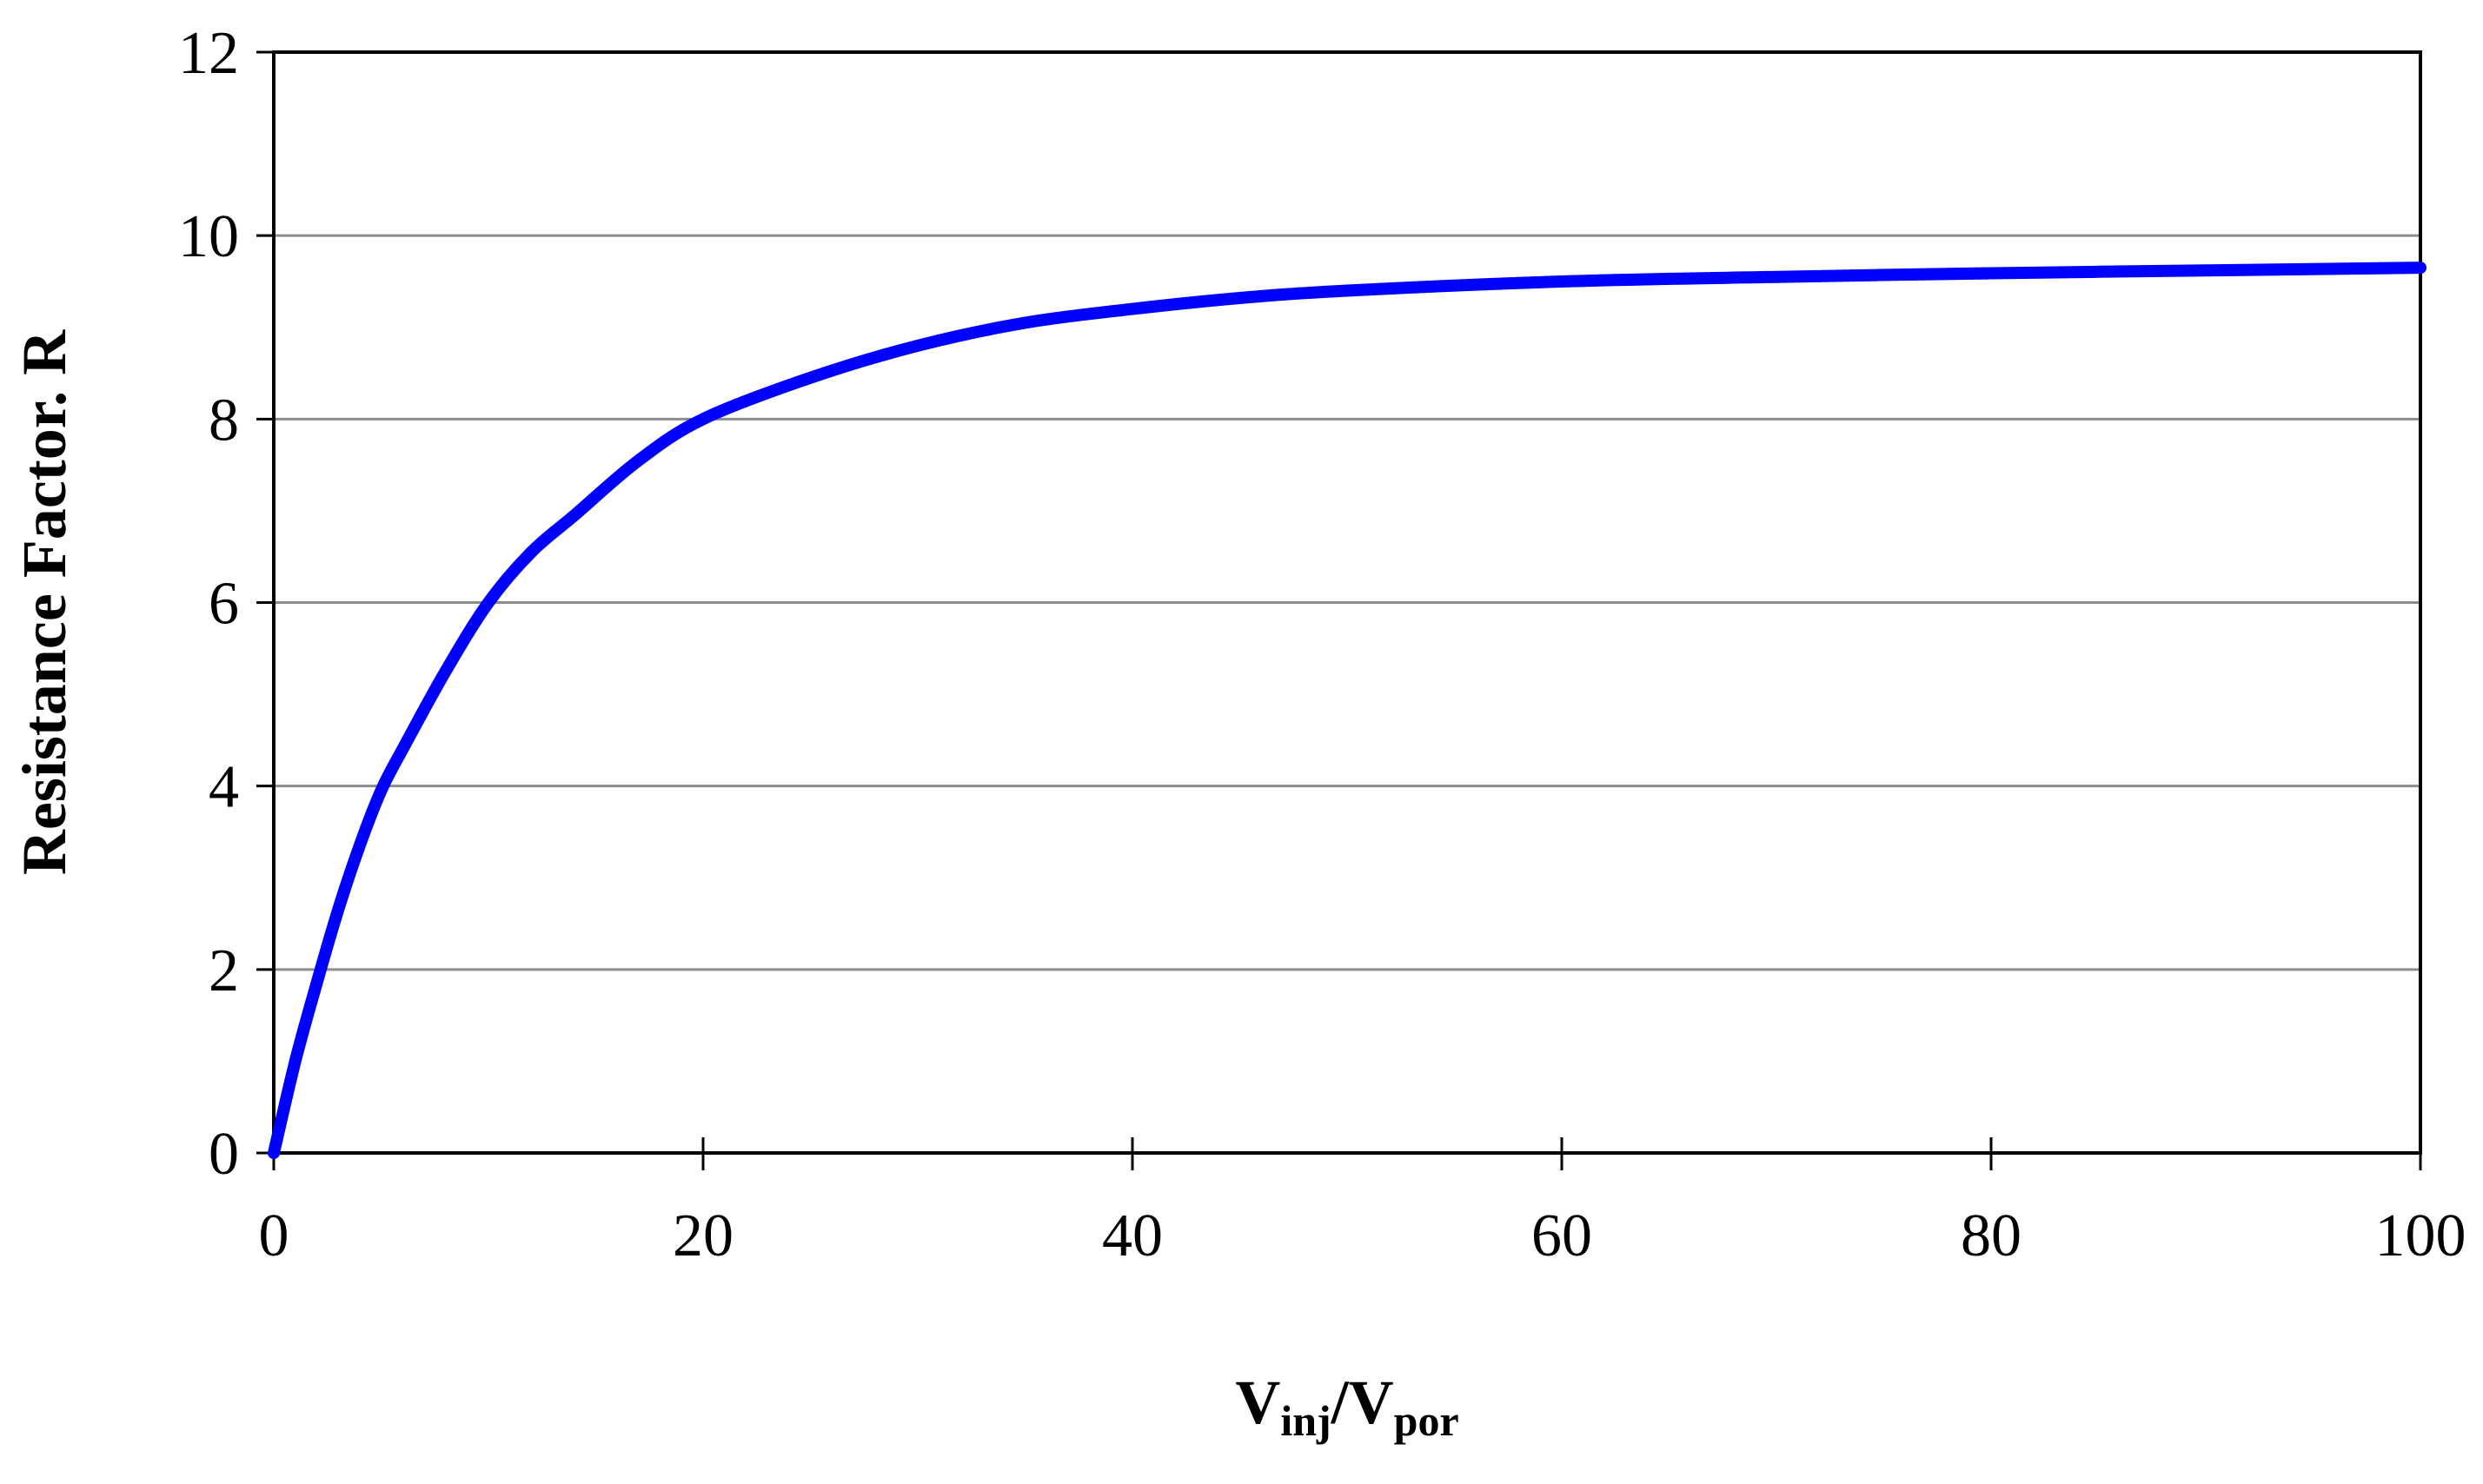 This screenshot has height=1484, width=2483. What do you see at coordinates (1561, 1235) in the screenshot?
I see `x-tick-label-60: 60` at bounding box center [1561, 1235].